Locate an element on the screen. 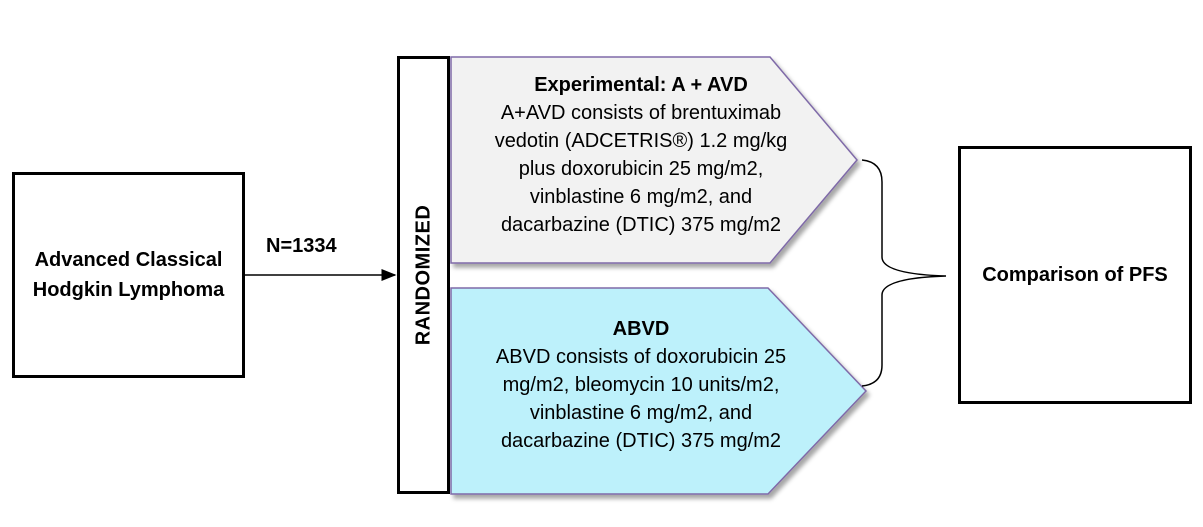 The image size is (1203, 527). abvd-arm-title: ABVD is located at coordinates (641, 329).